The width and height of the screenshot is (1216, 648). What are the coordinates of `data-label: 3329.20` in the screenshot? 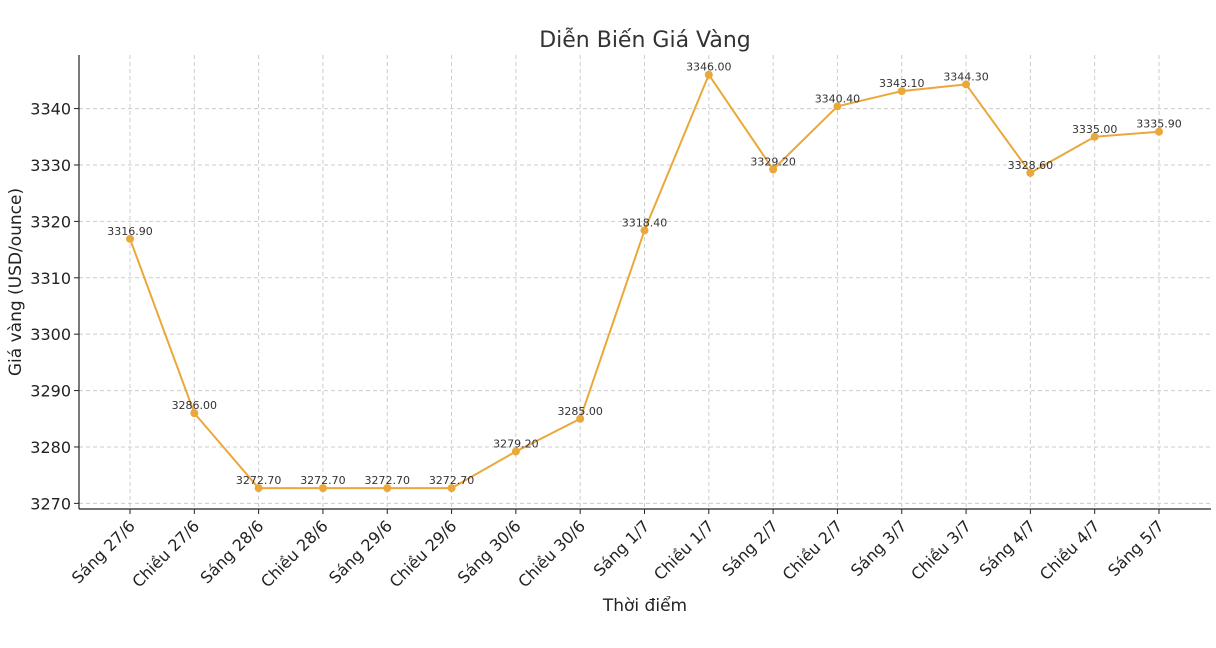 It's located at (773, 161).